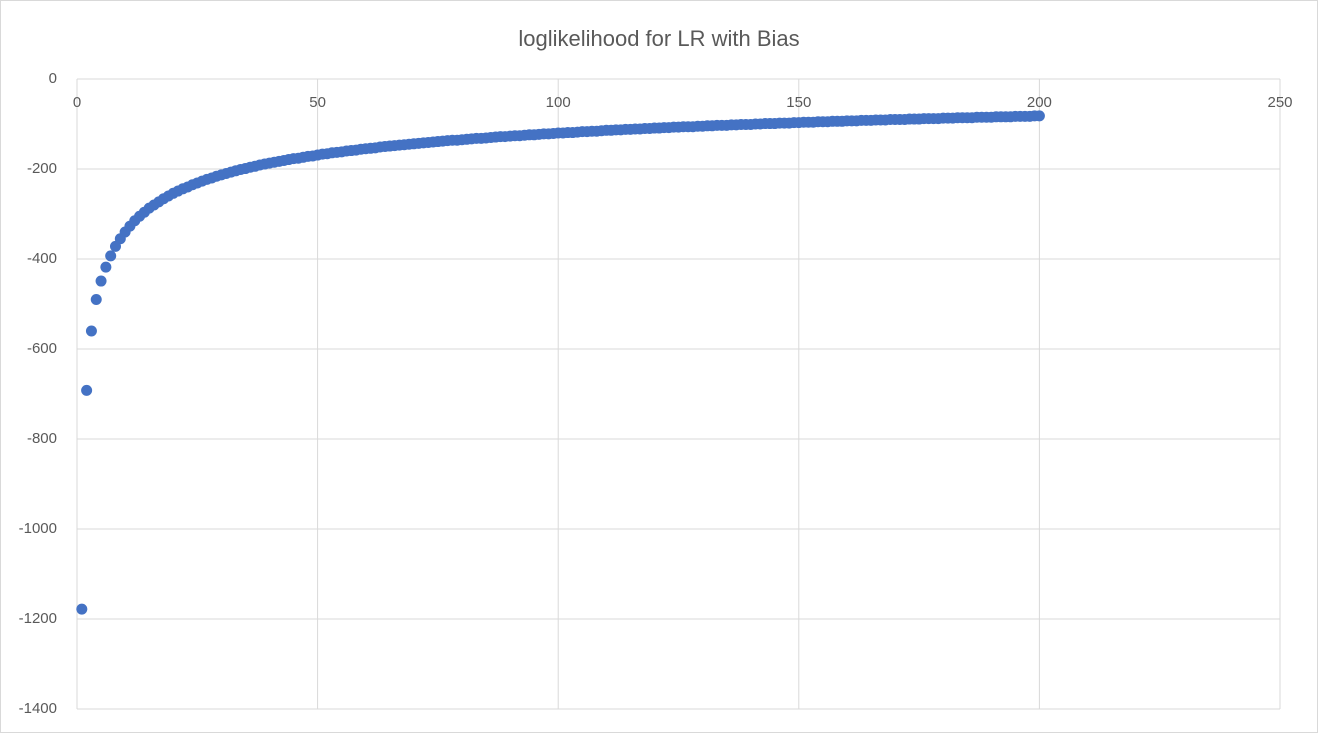 The image size is (1318, 733). Describe the element at coordinates (558, 102) in the screenshot. I see `x-tick-label: 100` at that location.